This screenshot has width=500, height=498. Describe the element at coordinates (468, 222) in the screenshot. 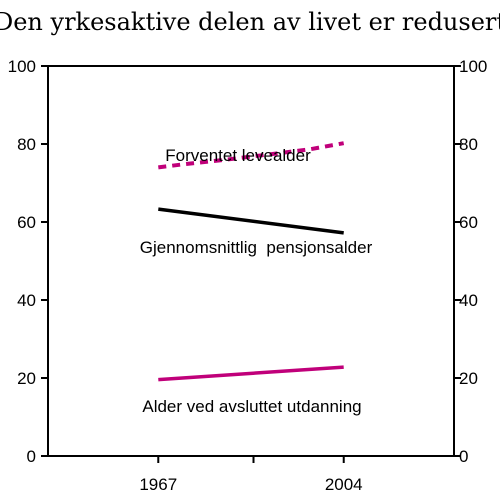

I see `y-tick-label-right: 60` at that location.